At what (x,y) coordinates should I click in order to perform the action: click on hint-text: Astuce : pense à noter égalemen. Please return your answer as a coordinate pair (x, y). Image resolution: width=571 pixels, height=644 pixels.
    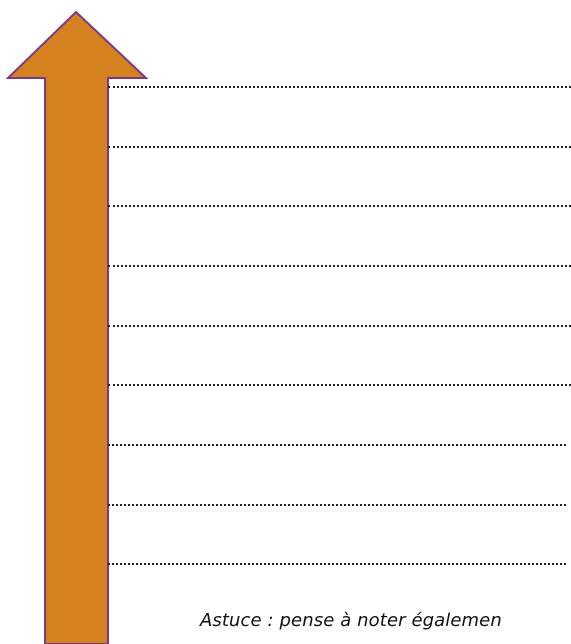
    Looking at the image, I should click on (351, 620).